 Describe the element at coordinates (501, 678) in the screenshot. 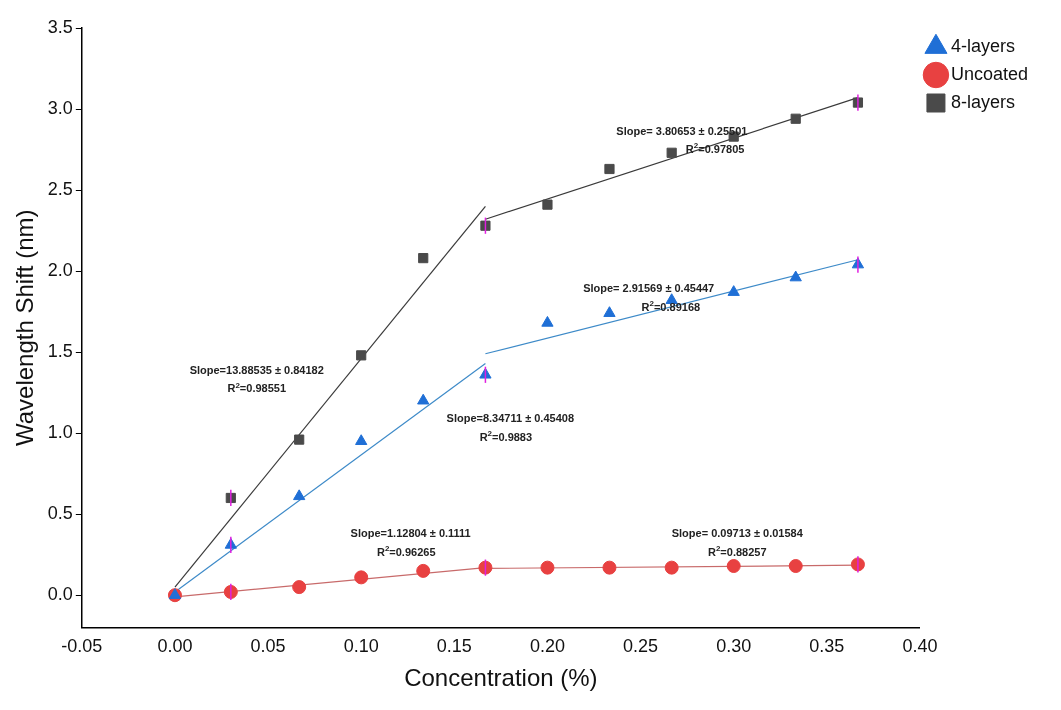

I see `x-axis-title: Concentration (%)` at that location.